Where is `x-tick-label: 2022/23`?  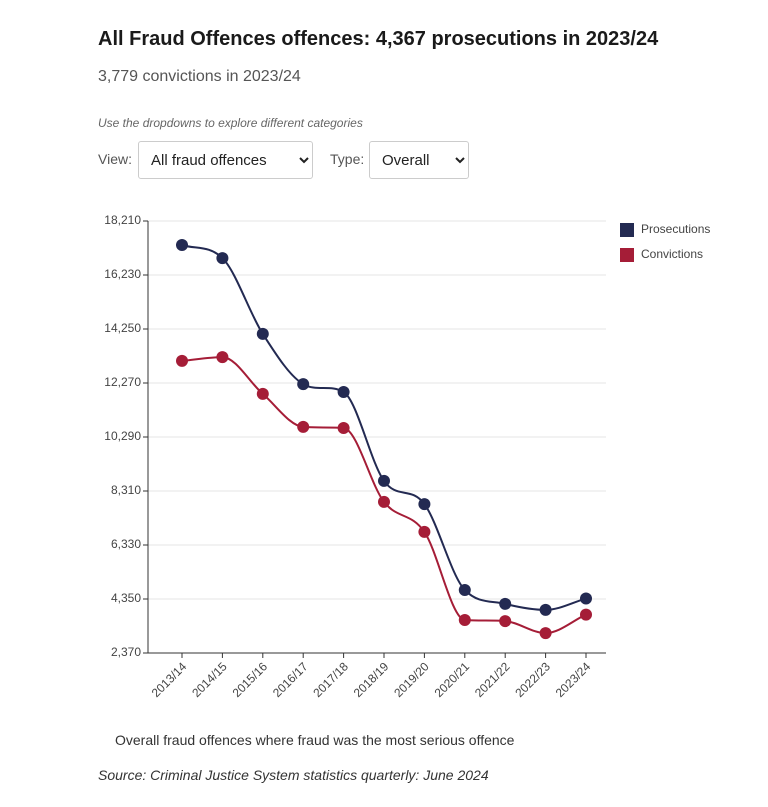
x-tick-label: 2022/23 is located at coordinates (532, 679).